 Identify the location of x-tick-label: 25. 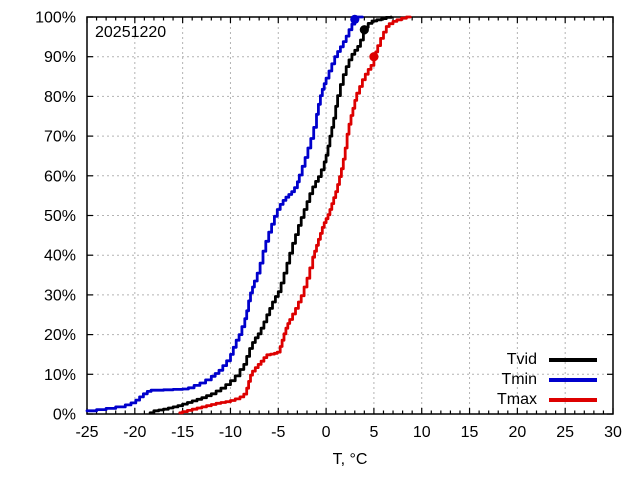
(565, 432).